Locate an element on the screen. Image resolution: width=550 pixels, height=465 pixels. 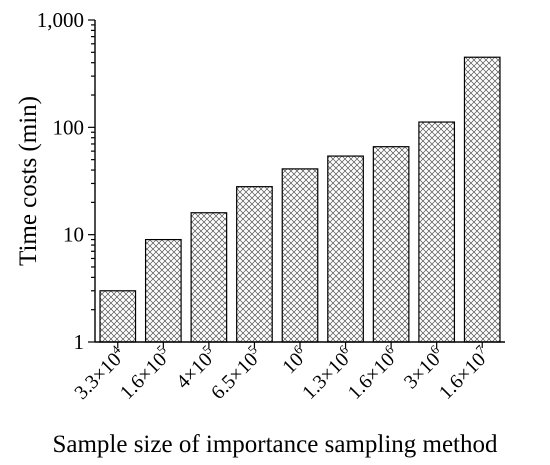
x-tick-label-7: 1.6×106 is located at coordinates (373, 373).